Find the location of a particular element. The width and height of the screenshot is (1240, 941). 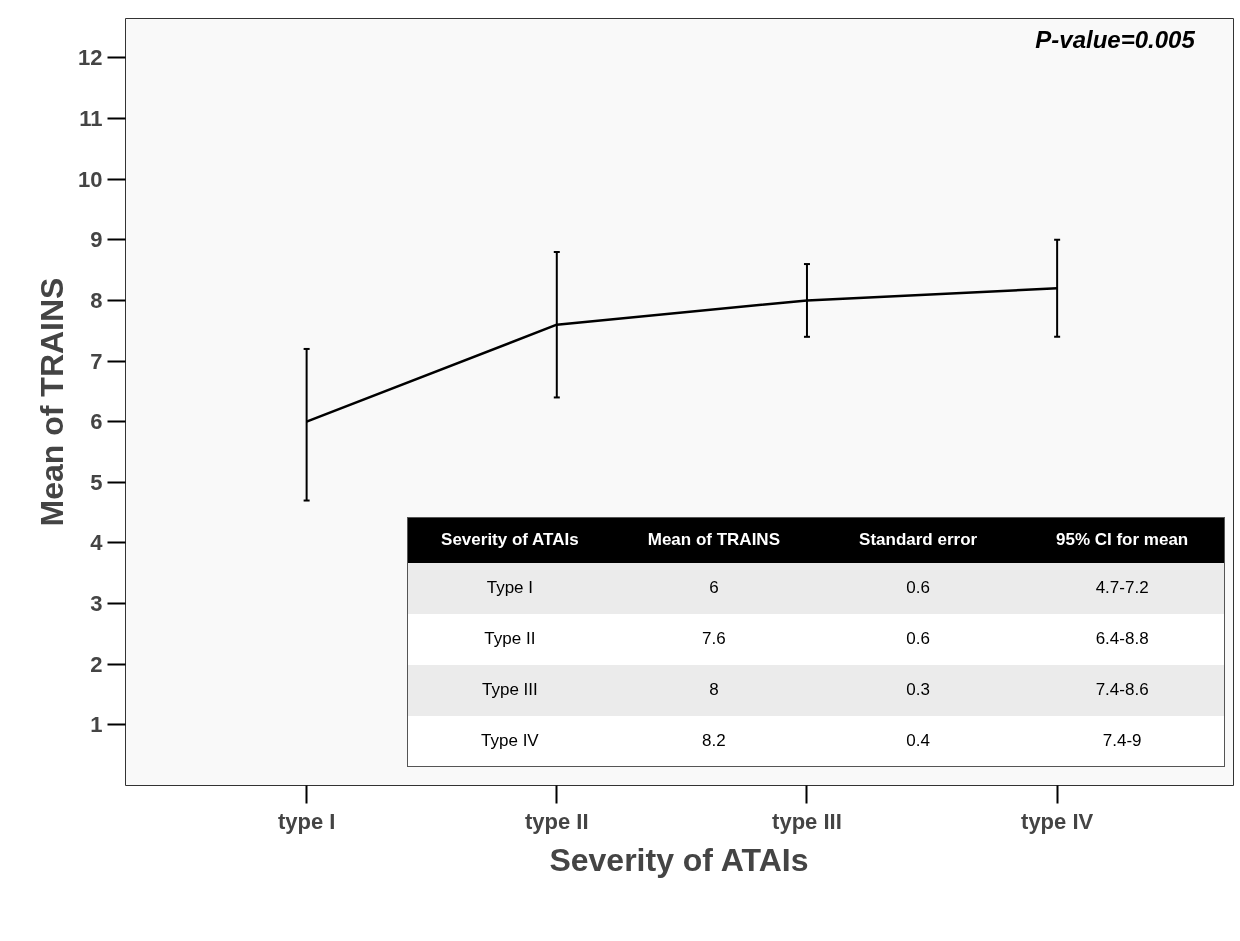

y-tick-label: 10 is located at coordinates (90, 179).